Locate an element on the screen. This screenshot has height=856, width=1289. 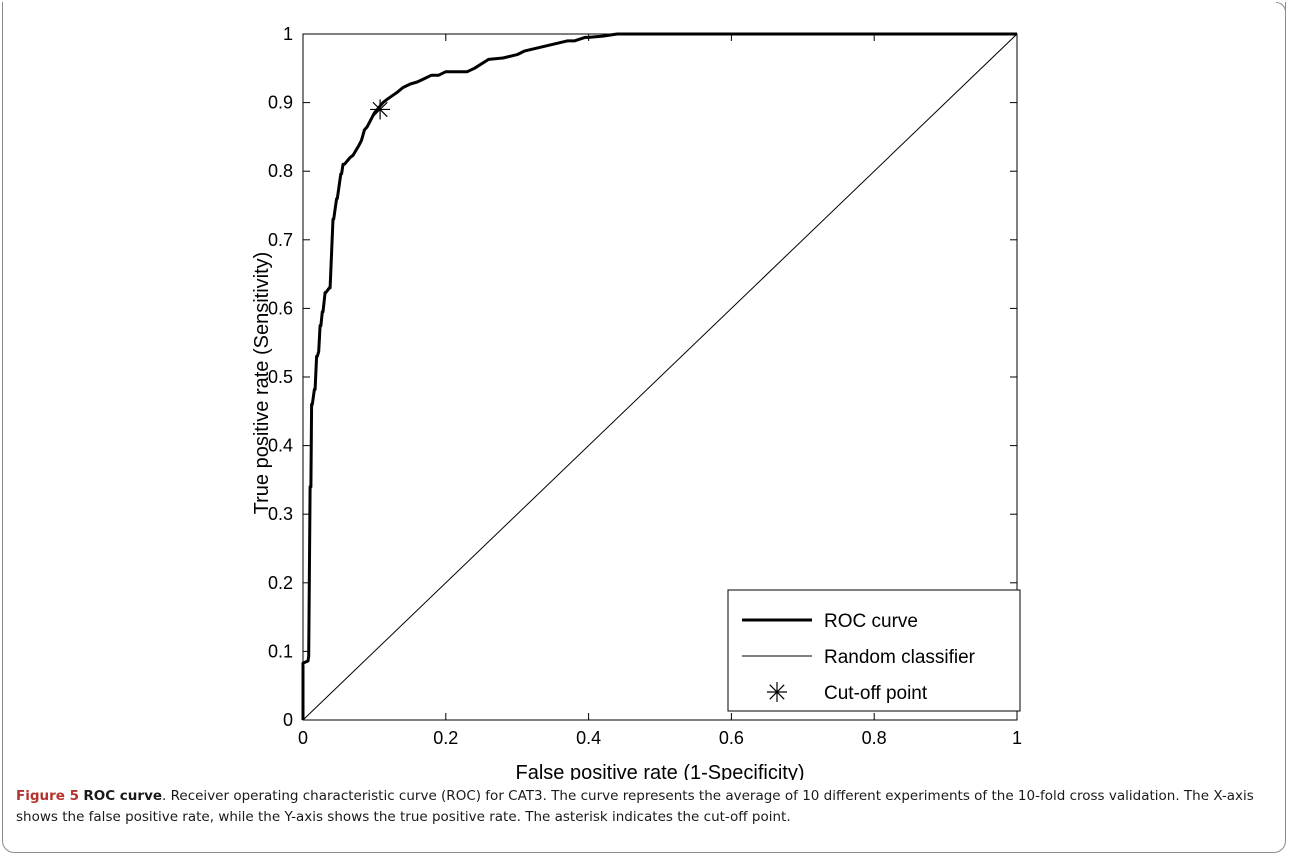
legend-cutoff-marker is located at coordinates (777, 692).